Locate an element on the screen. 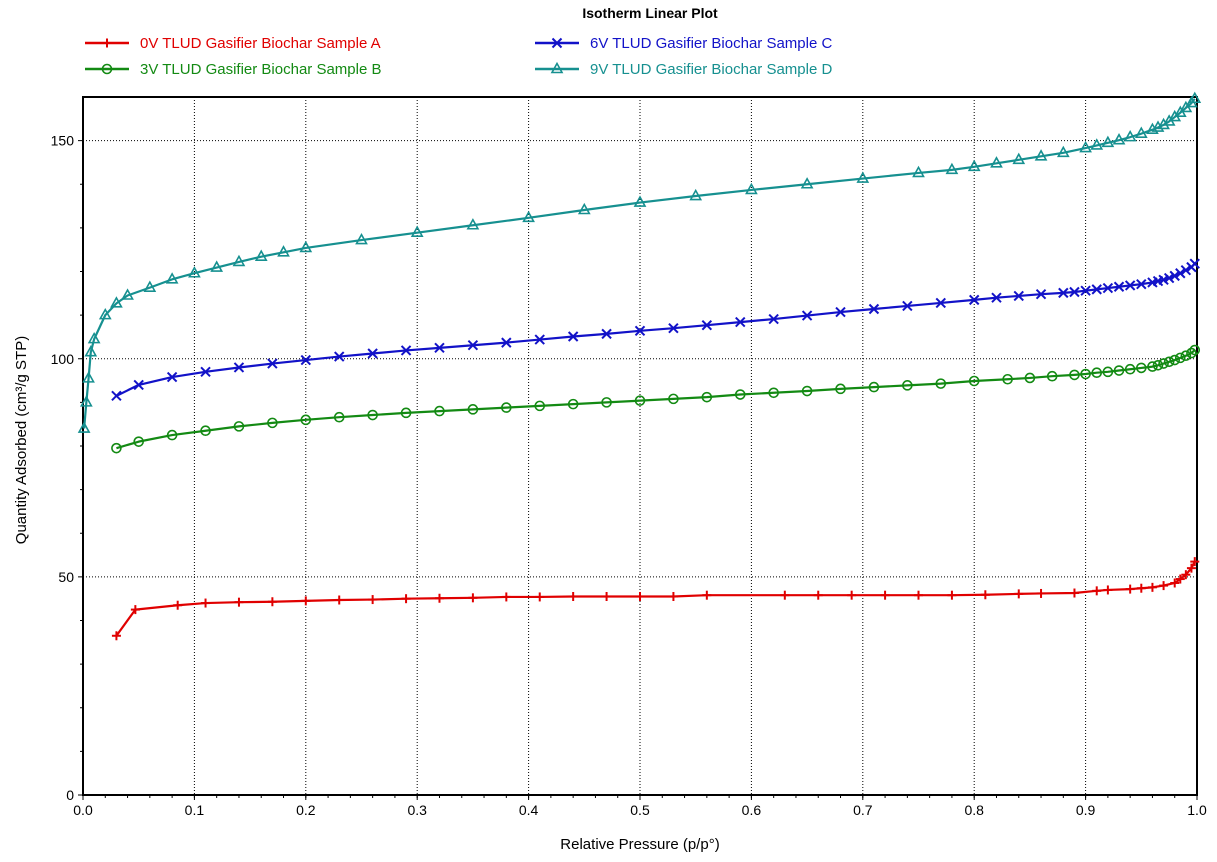 This screenshot has height=862, width=1217. x-tick-label: 0.7 is located at coordinates (863, 810).